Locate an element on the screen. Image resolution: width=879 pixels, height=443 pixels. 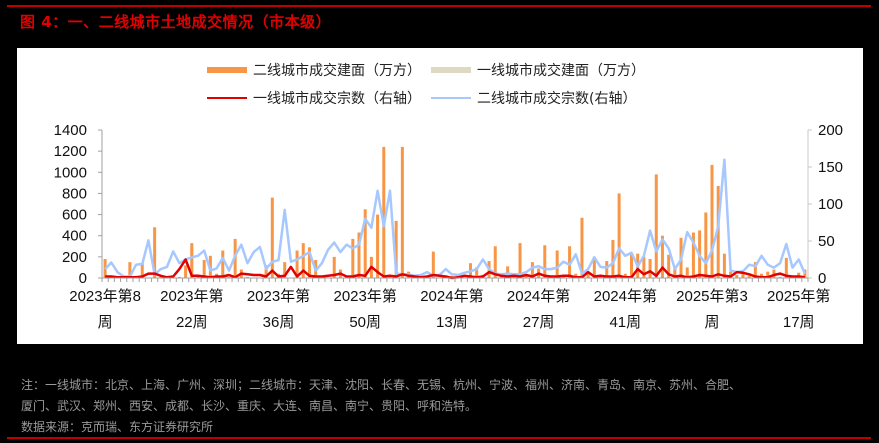
right-axis-ticks: 0 50 100 150 200 is located at coordinates (825, 204).